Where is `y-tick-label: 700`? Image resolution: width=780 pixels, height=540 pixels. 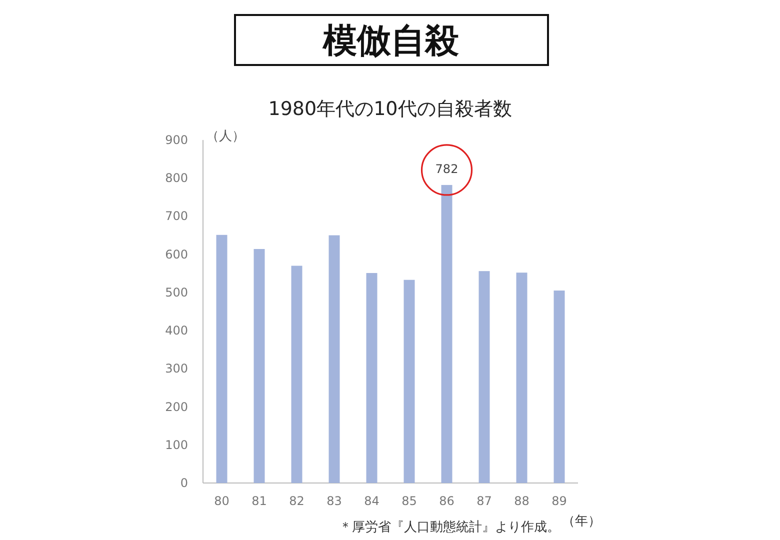 y-tick-label: 700 is located at coordinates (176, 216).